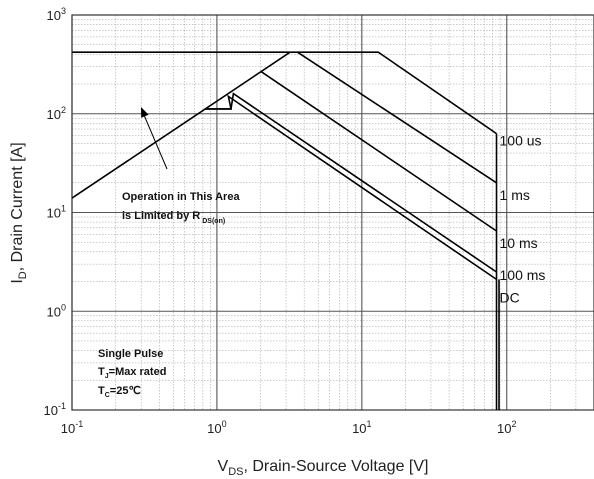 The width and height of the screenshot is (594, 479). I want to click on y-tick-label: 10², so click(56, 113).